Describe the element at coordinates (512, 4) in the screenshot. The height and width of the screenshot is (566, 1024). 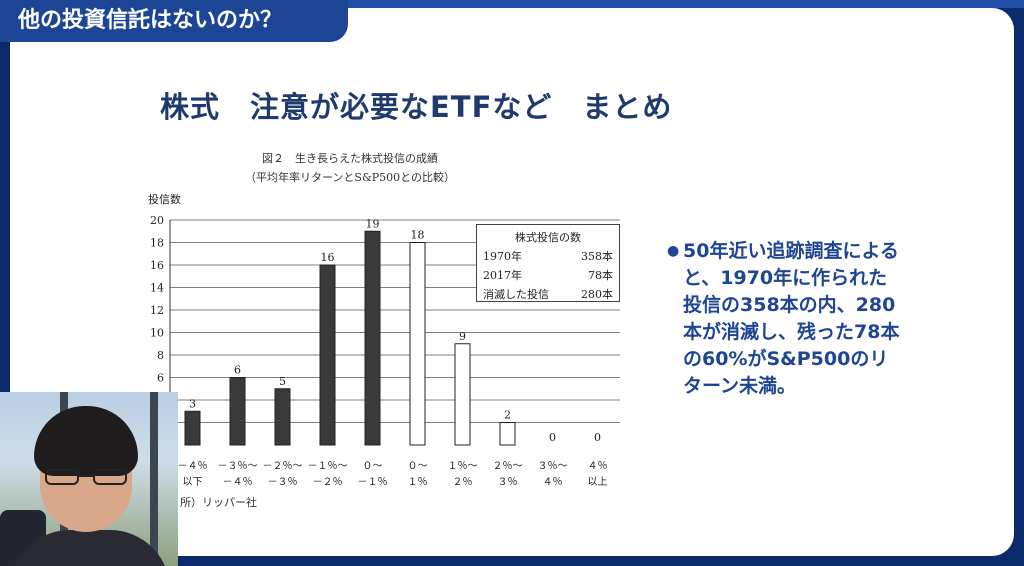
I see `top-accent-bar` at that location.